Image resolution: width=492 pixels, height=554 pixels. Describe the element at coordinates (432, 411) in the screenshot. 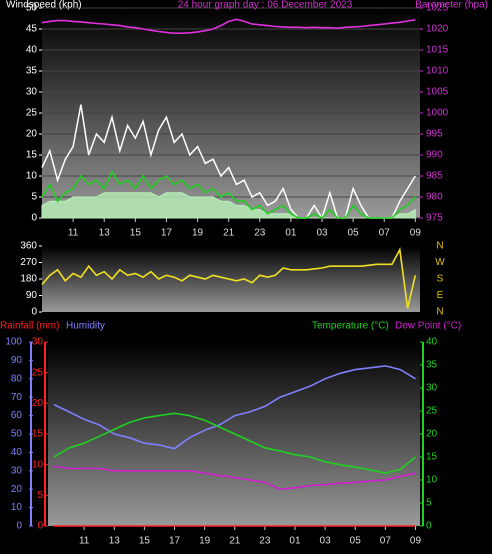

I see `y2-tick-label: 25` at that location.